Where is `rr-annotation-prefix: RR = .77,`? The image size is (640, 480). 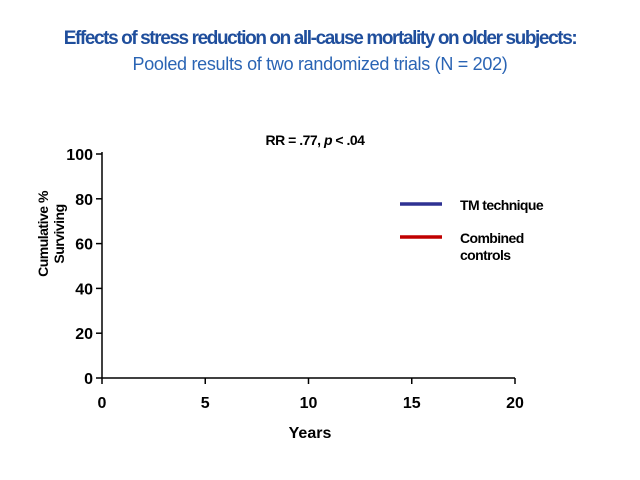 rr-annotation-prefix: RR = .77, is located at coordinates (295, 140).